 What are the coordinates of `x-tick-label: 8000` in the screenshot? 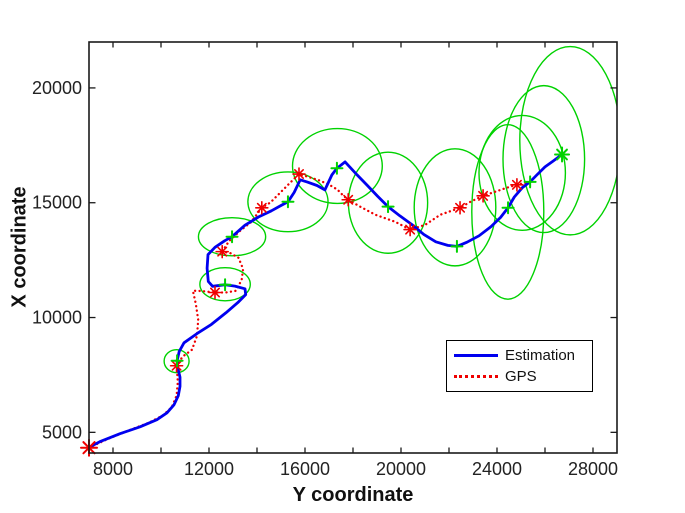 It's located at (113, 469).